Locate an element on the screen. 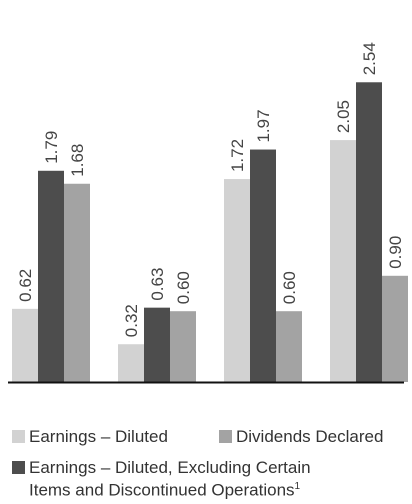  legend-item-dividends-declared: Dividends Declared is located at coordinates (301, 436).